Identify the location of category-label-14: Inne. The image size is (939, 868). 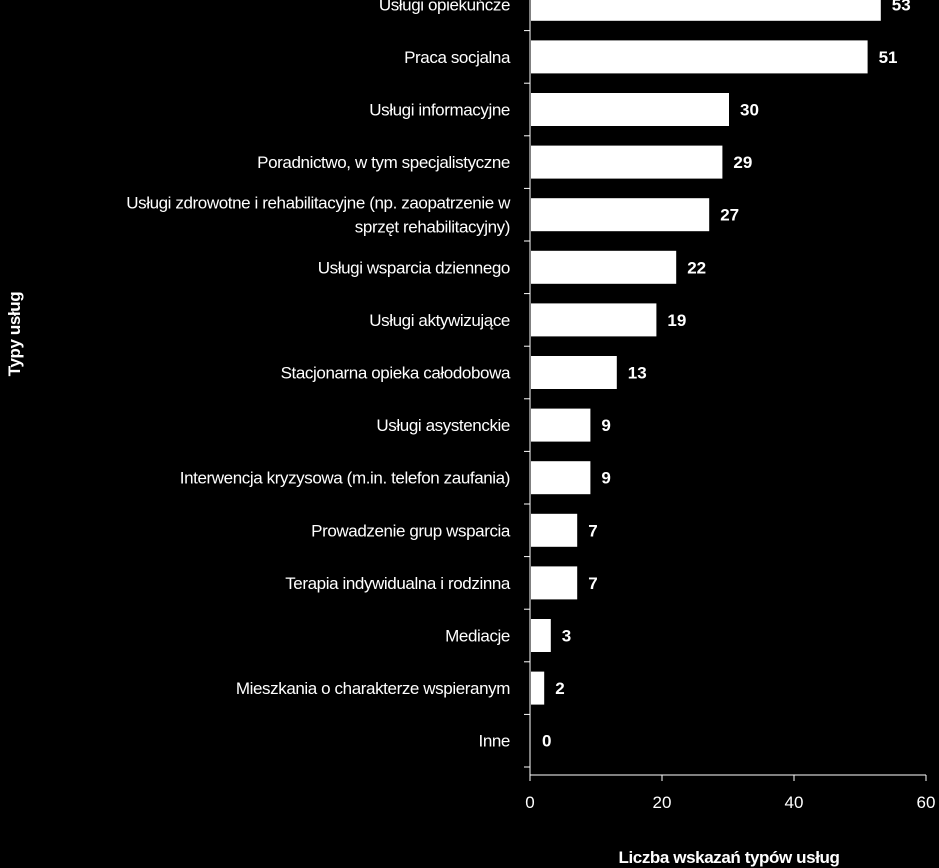
(495, 741).